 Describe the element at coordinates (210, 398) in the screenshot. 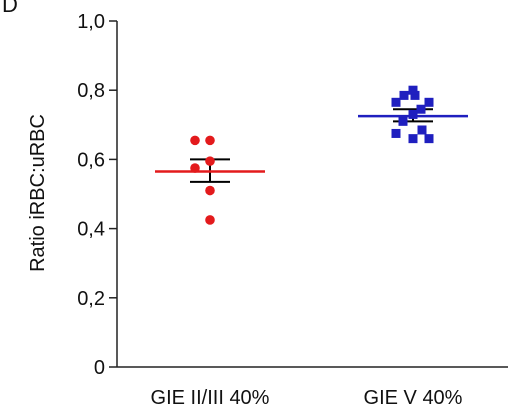

I see `x-tick-label: GIE II/III 40%` at that location.